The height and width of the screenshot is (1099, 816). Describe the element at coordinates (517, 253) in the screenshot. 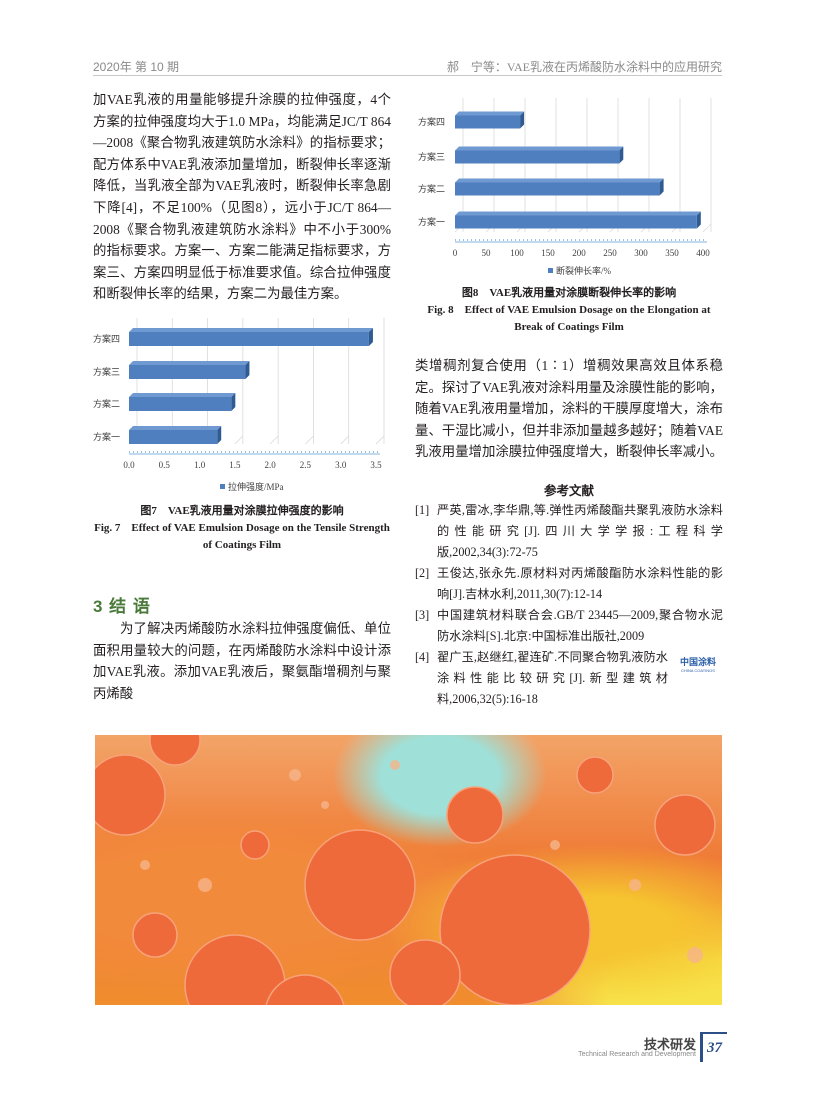

I see `x-tick-label: 100` at that location.